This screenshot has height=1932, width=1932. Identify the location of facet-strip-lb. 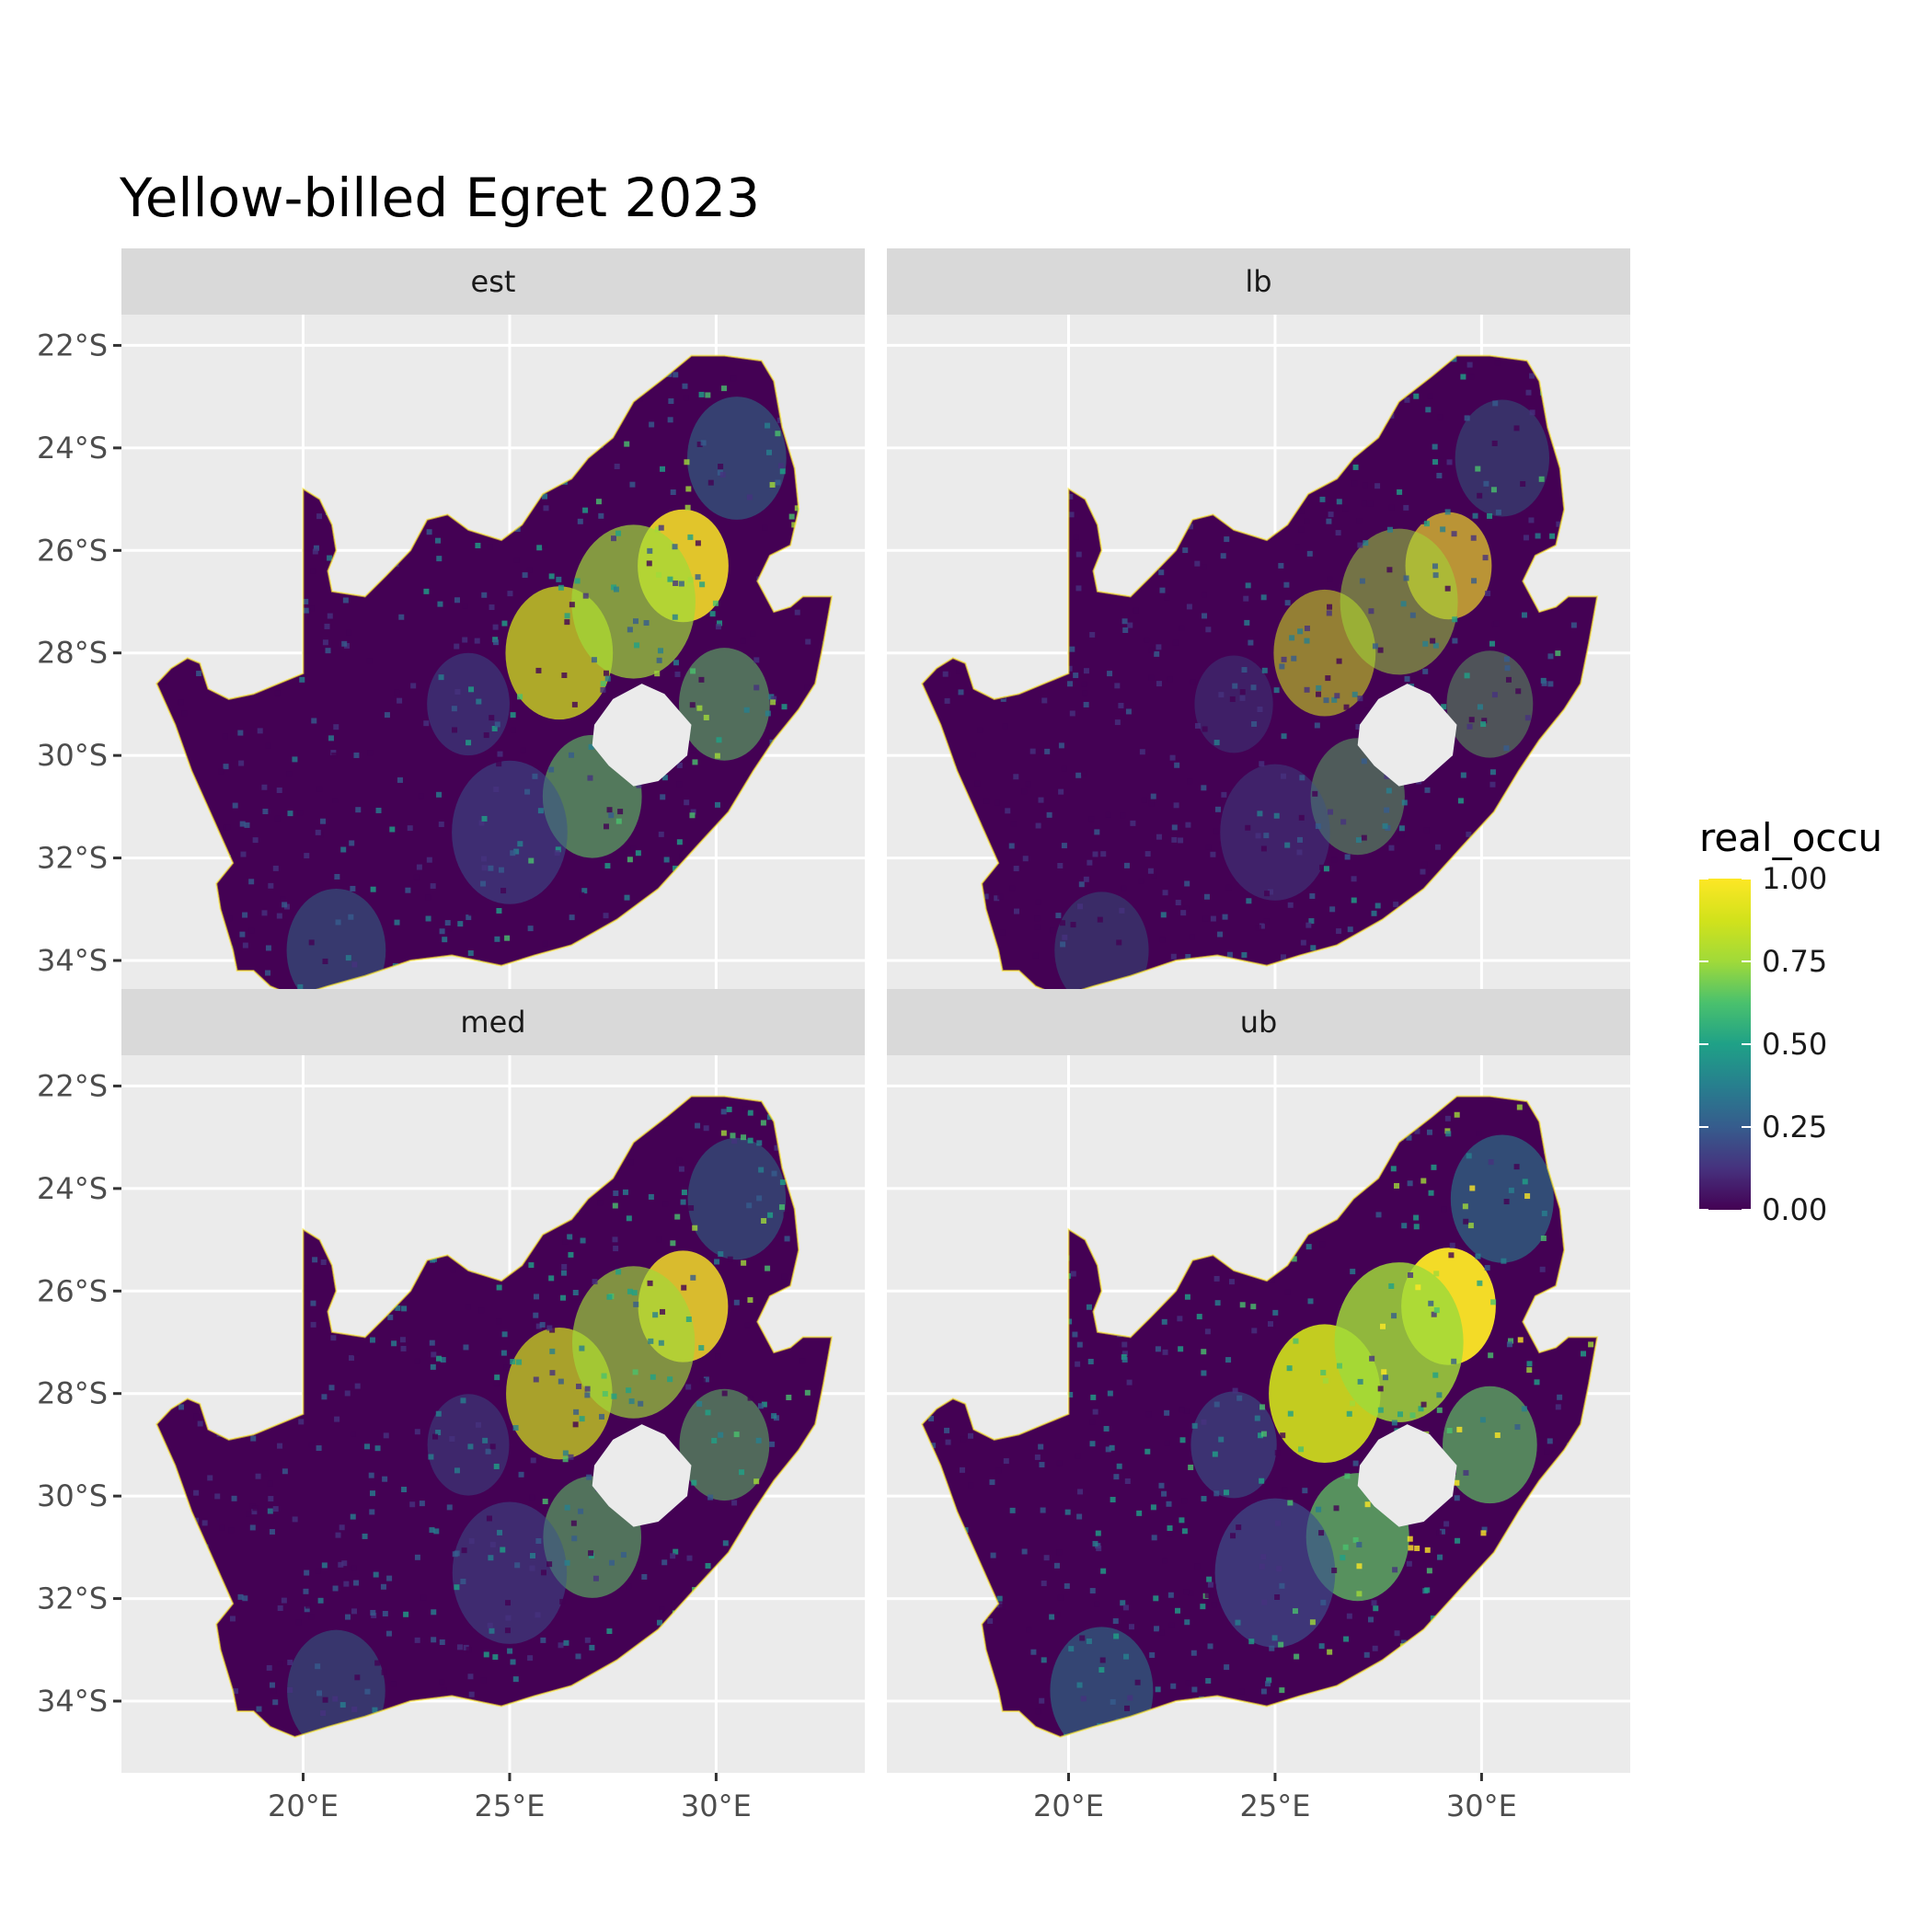
(1258, 281).